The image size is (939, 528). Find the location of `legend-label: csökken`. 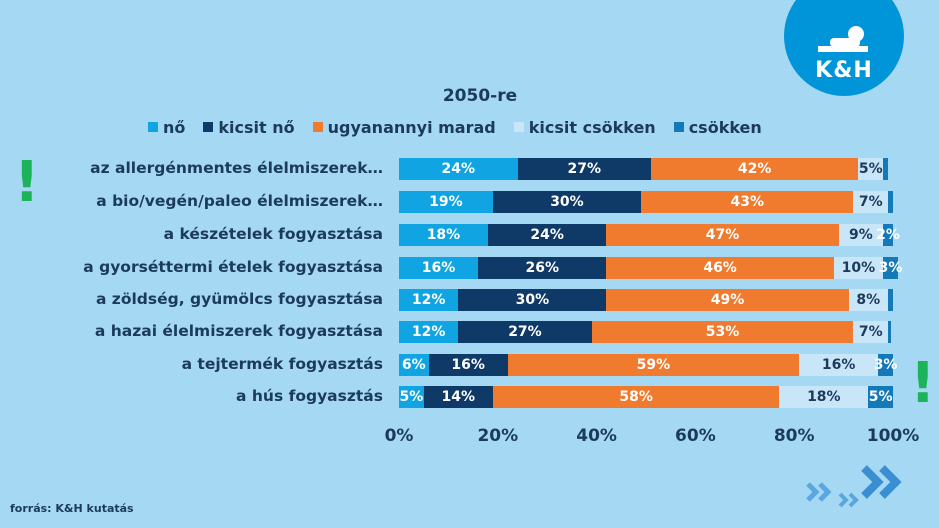

legend-label: csökken is located at coordinates (725, 127).